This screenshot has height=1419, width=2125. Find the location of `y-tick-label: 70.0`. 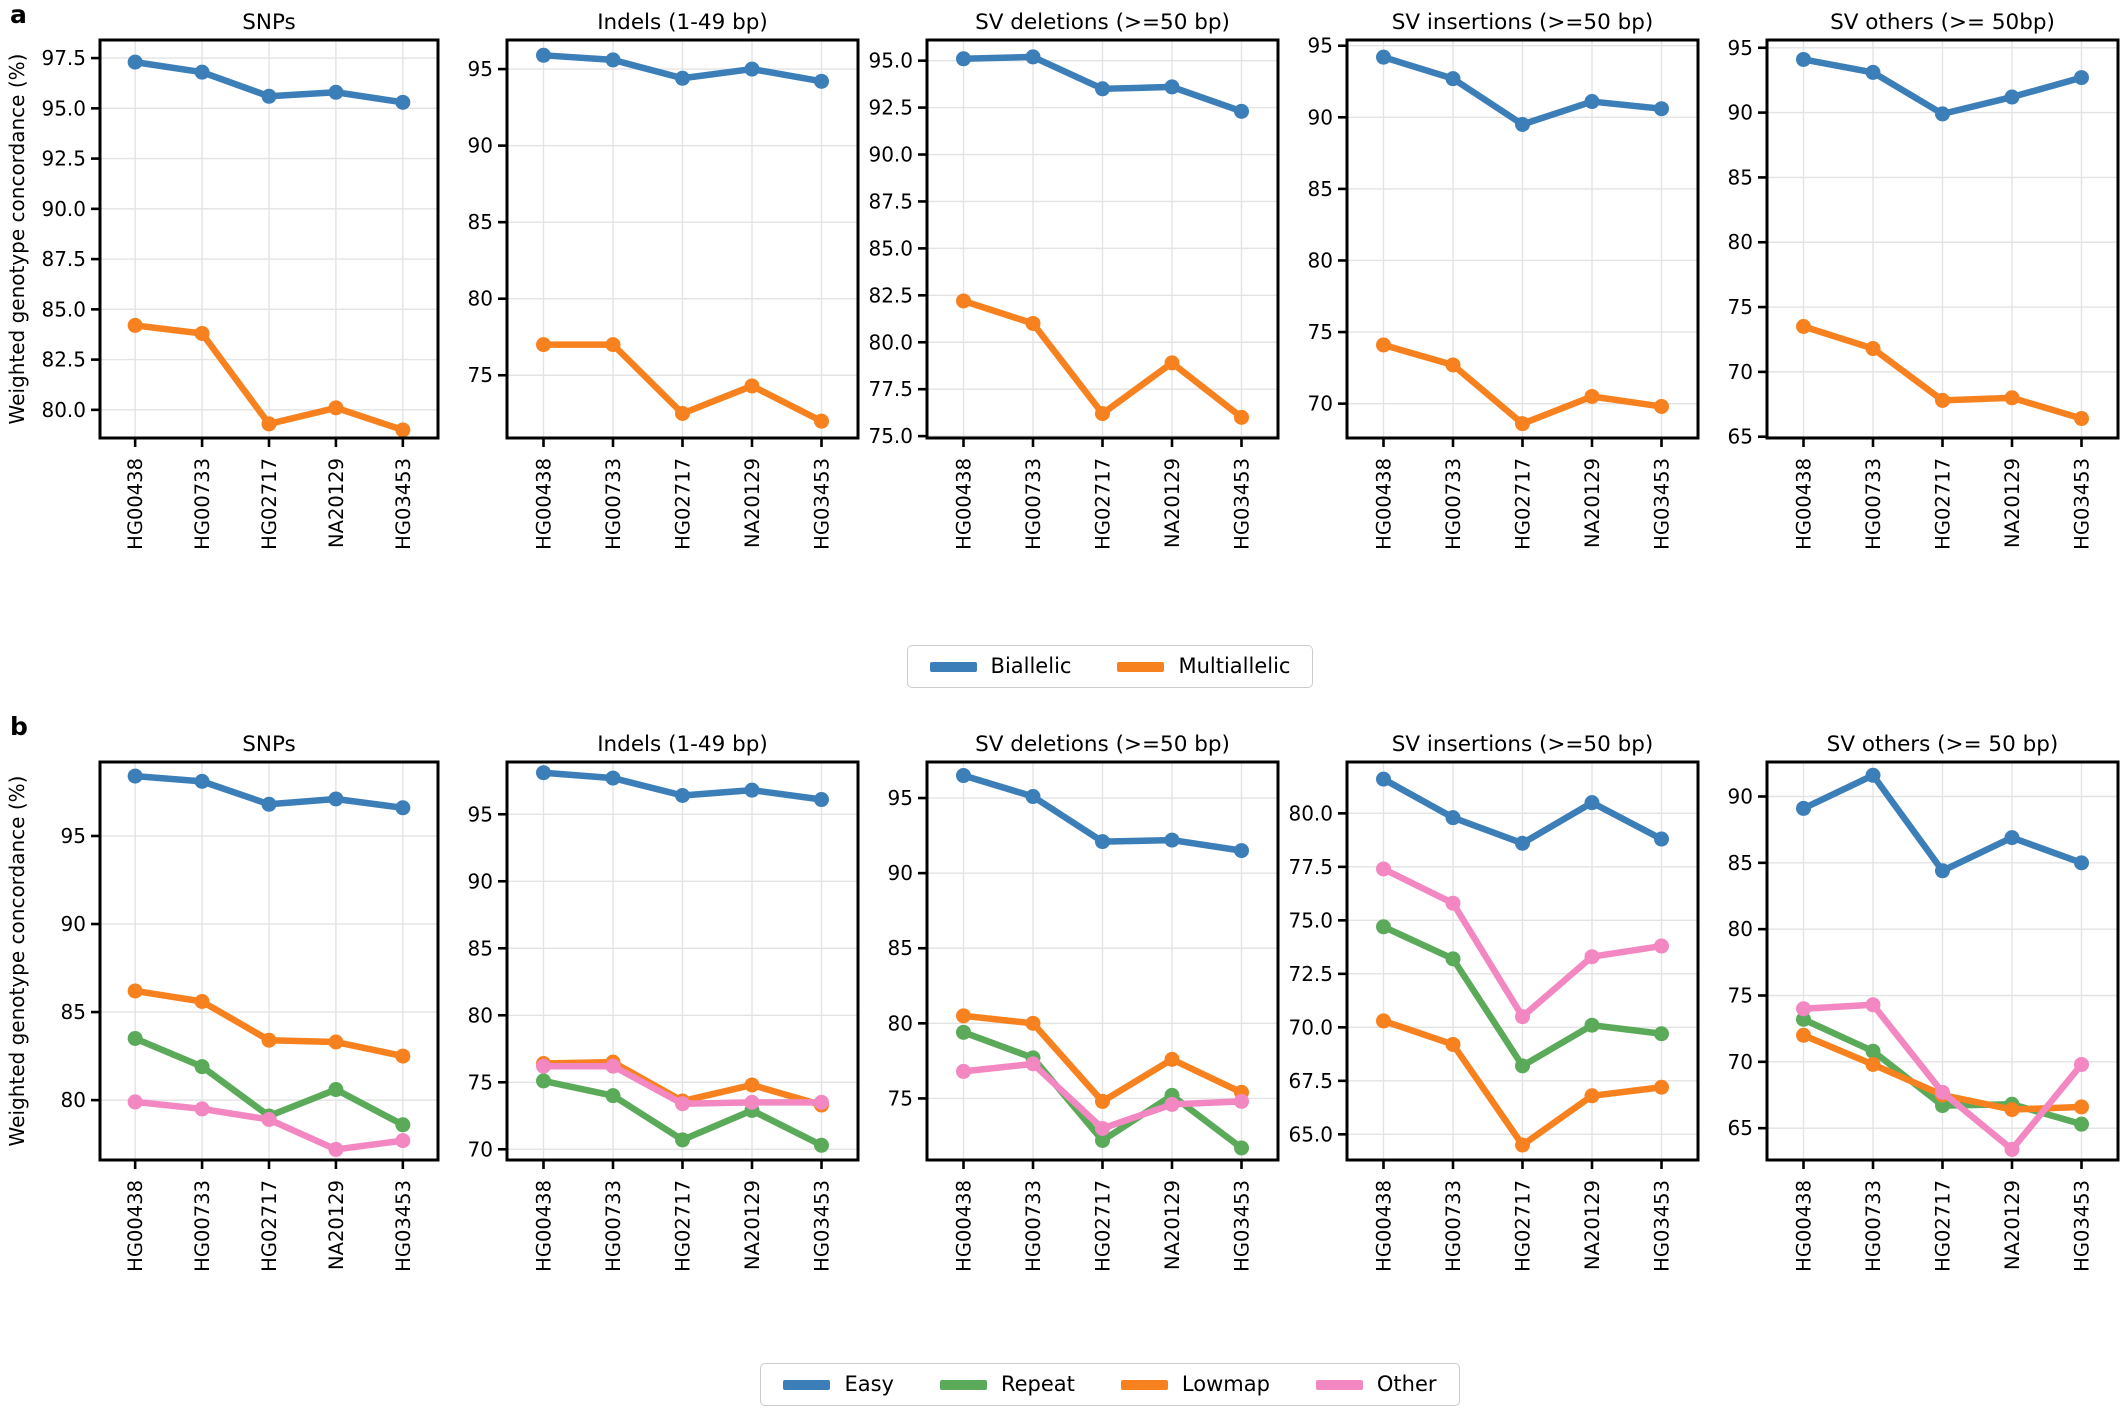

y-tick-label: 70.0 is located at coordinates (1310, 1027).